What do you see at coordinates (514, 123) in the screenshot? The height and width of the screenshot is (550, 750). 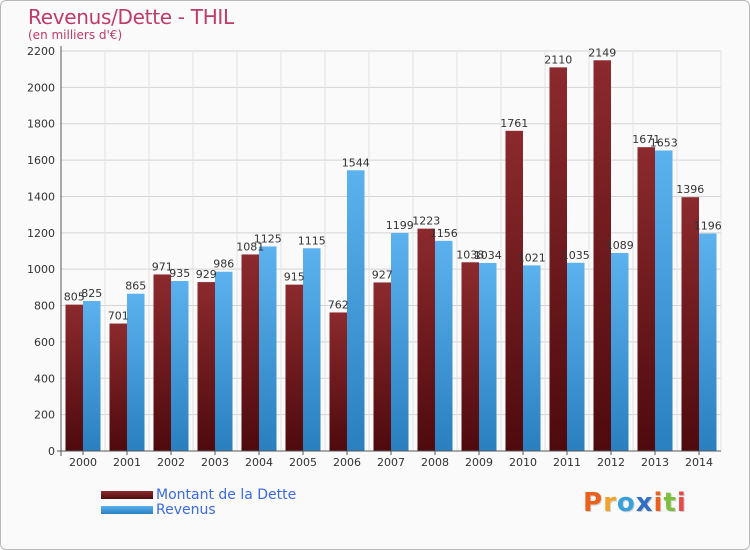 I see `data-label-dette-2010: 1761` at bounding box center [514, 123].